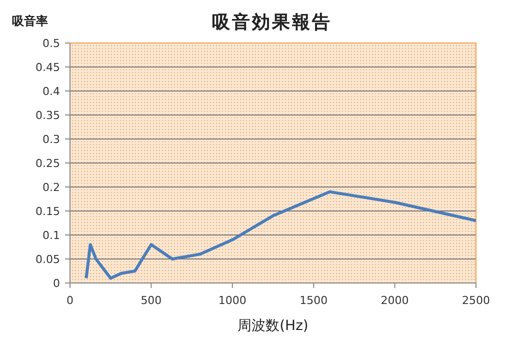 The image size is (513, 344). What do you see at coordinates (314, 300) in the screenshot?
I see `x-tick-label: 1500` at bounding box center [314, 300].